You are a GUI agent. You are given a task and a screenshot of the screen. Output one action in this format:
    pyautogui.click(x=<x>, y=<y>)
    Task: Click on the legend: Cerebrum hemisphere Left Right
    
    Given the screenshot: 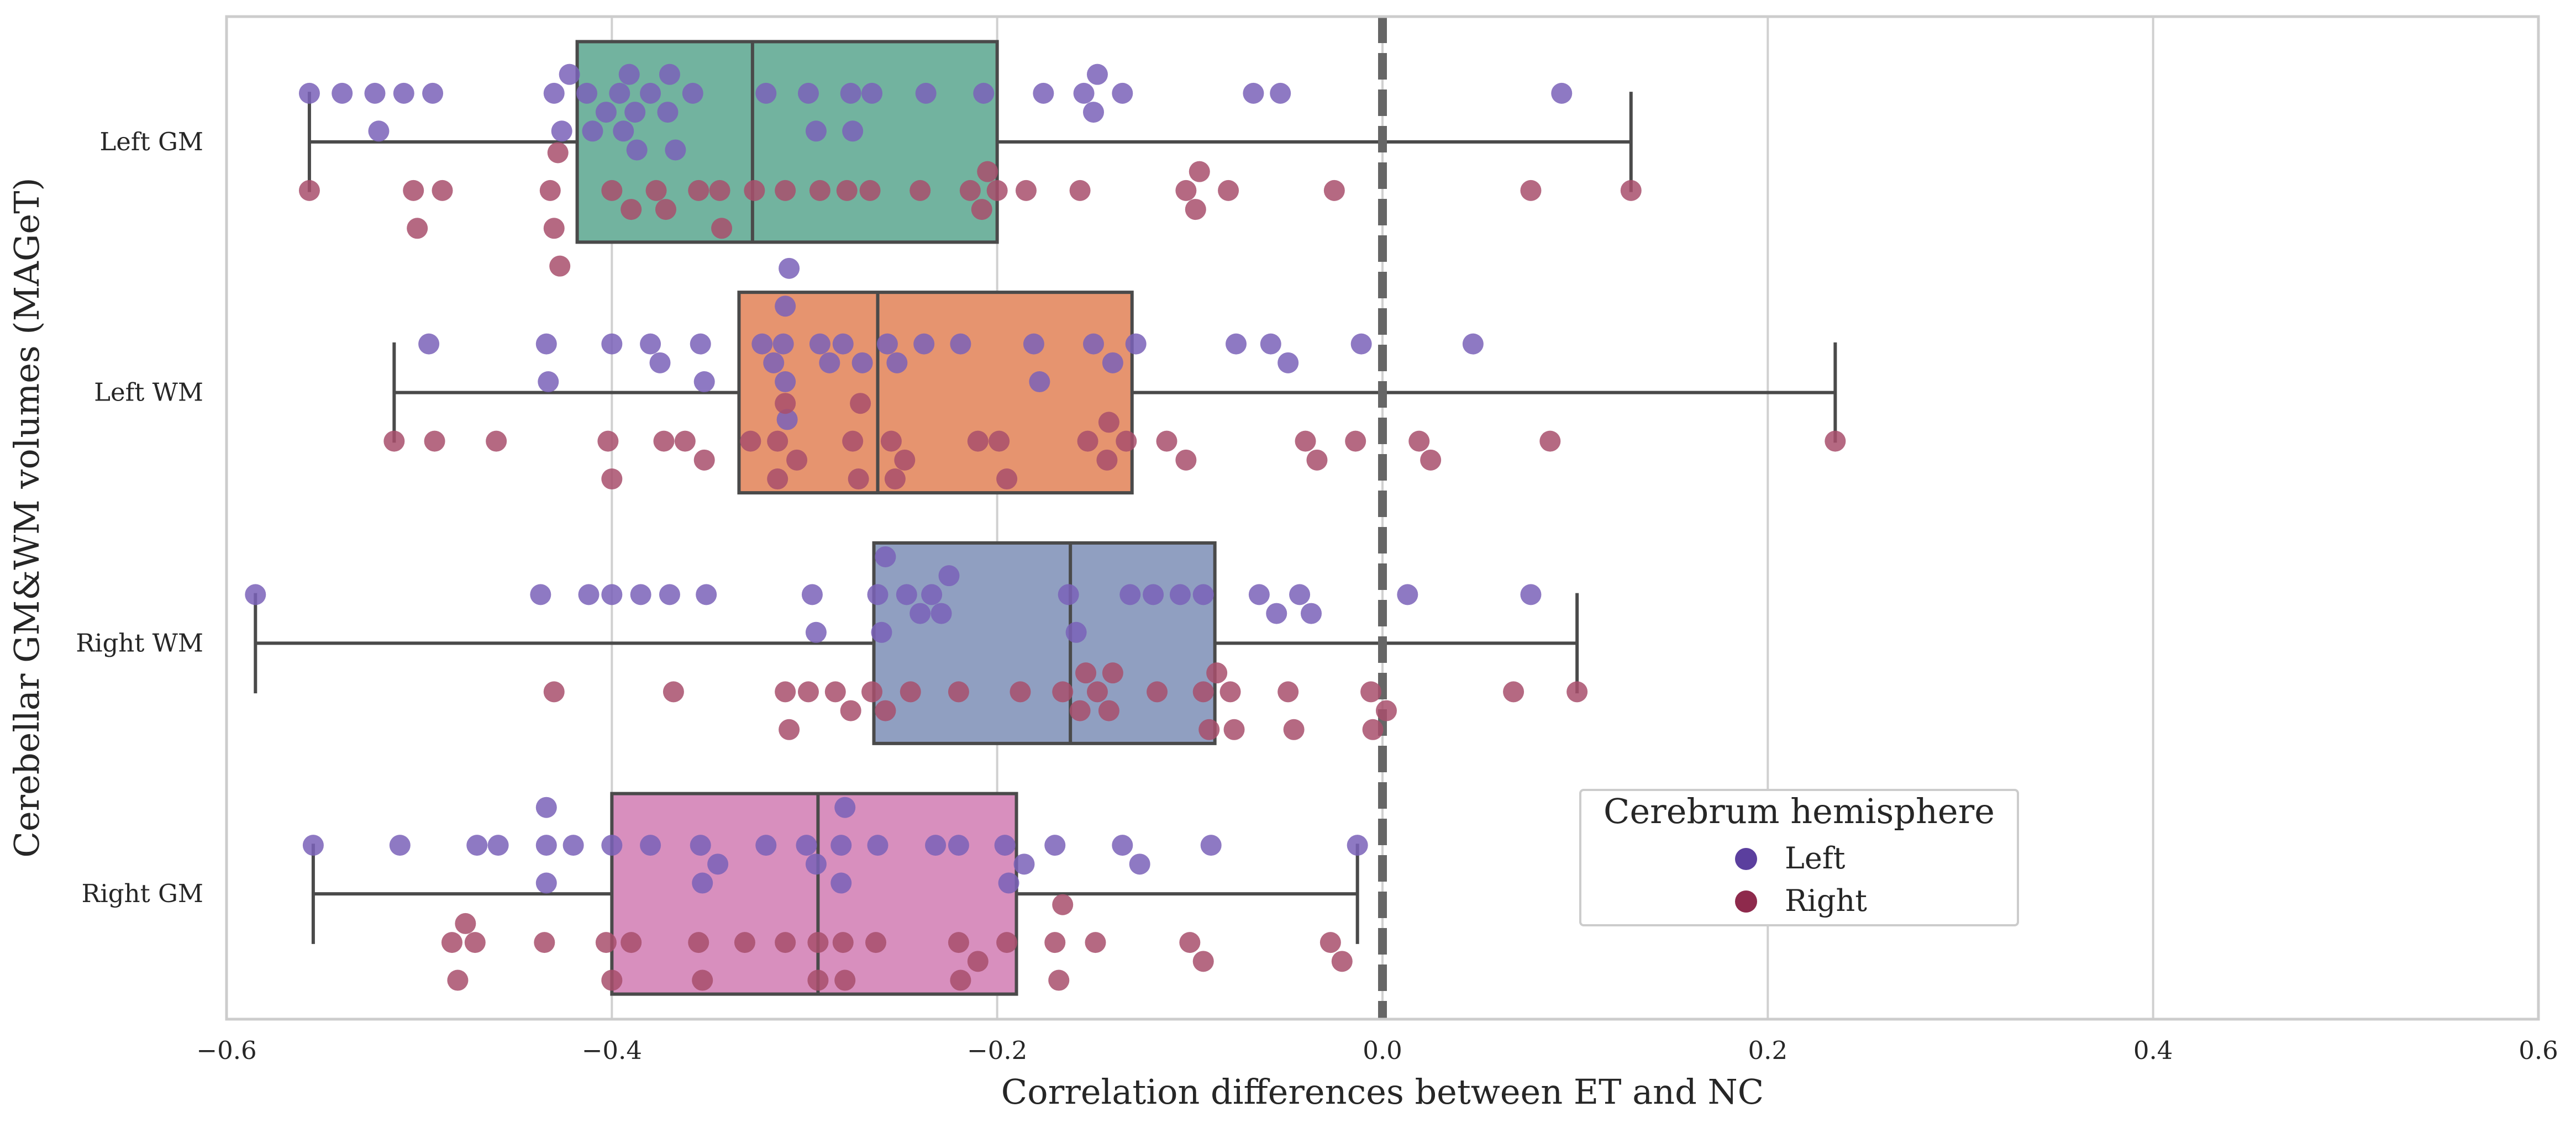 What is the action you would take?
    pyautogui.click(x=1799, y=858)
    